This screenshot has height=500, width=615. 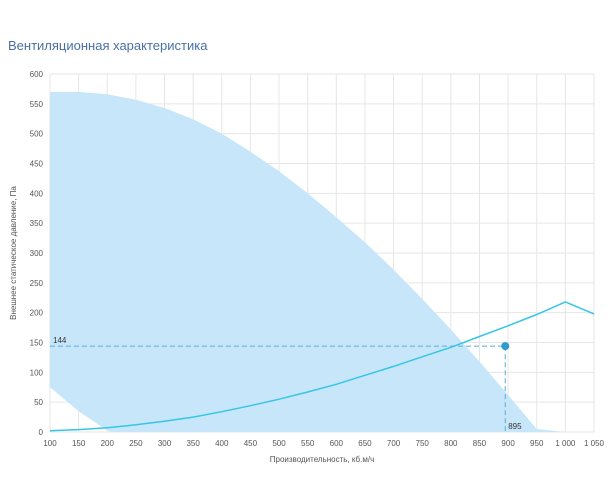 I want to click on x-tick-label: 600, so click(x=337, y=443).